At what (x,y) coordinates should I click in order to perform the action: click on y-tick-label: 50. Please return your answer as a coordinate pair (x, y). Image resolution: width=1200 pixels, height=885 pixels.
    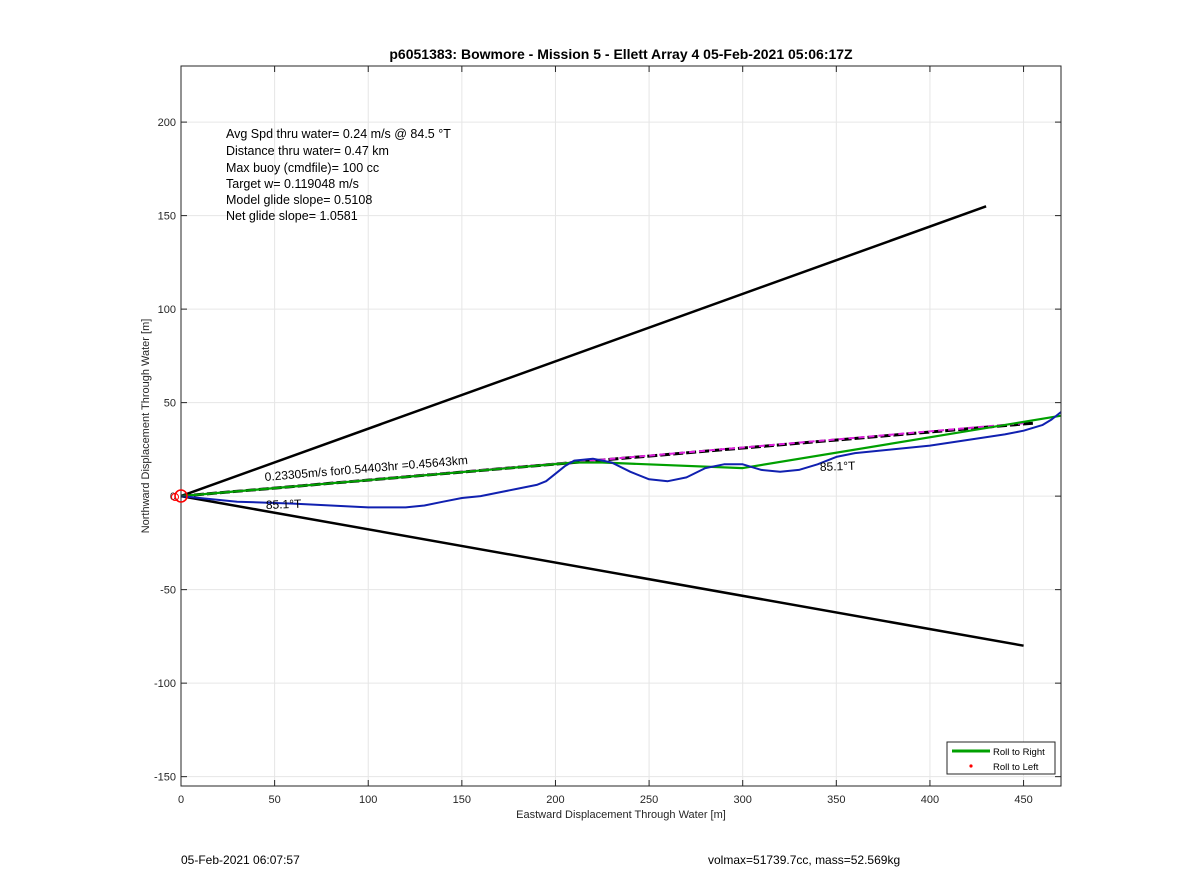
    Looking at the image, I should click on (170, 404).